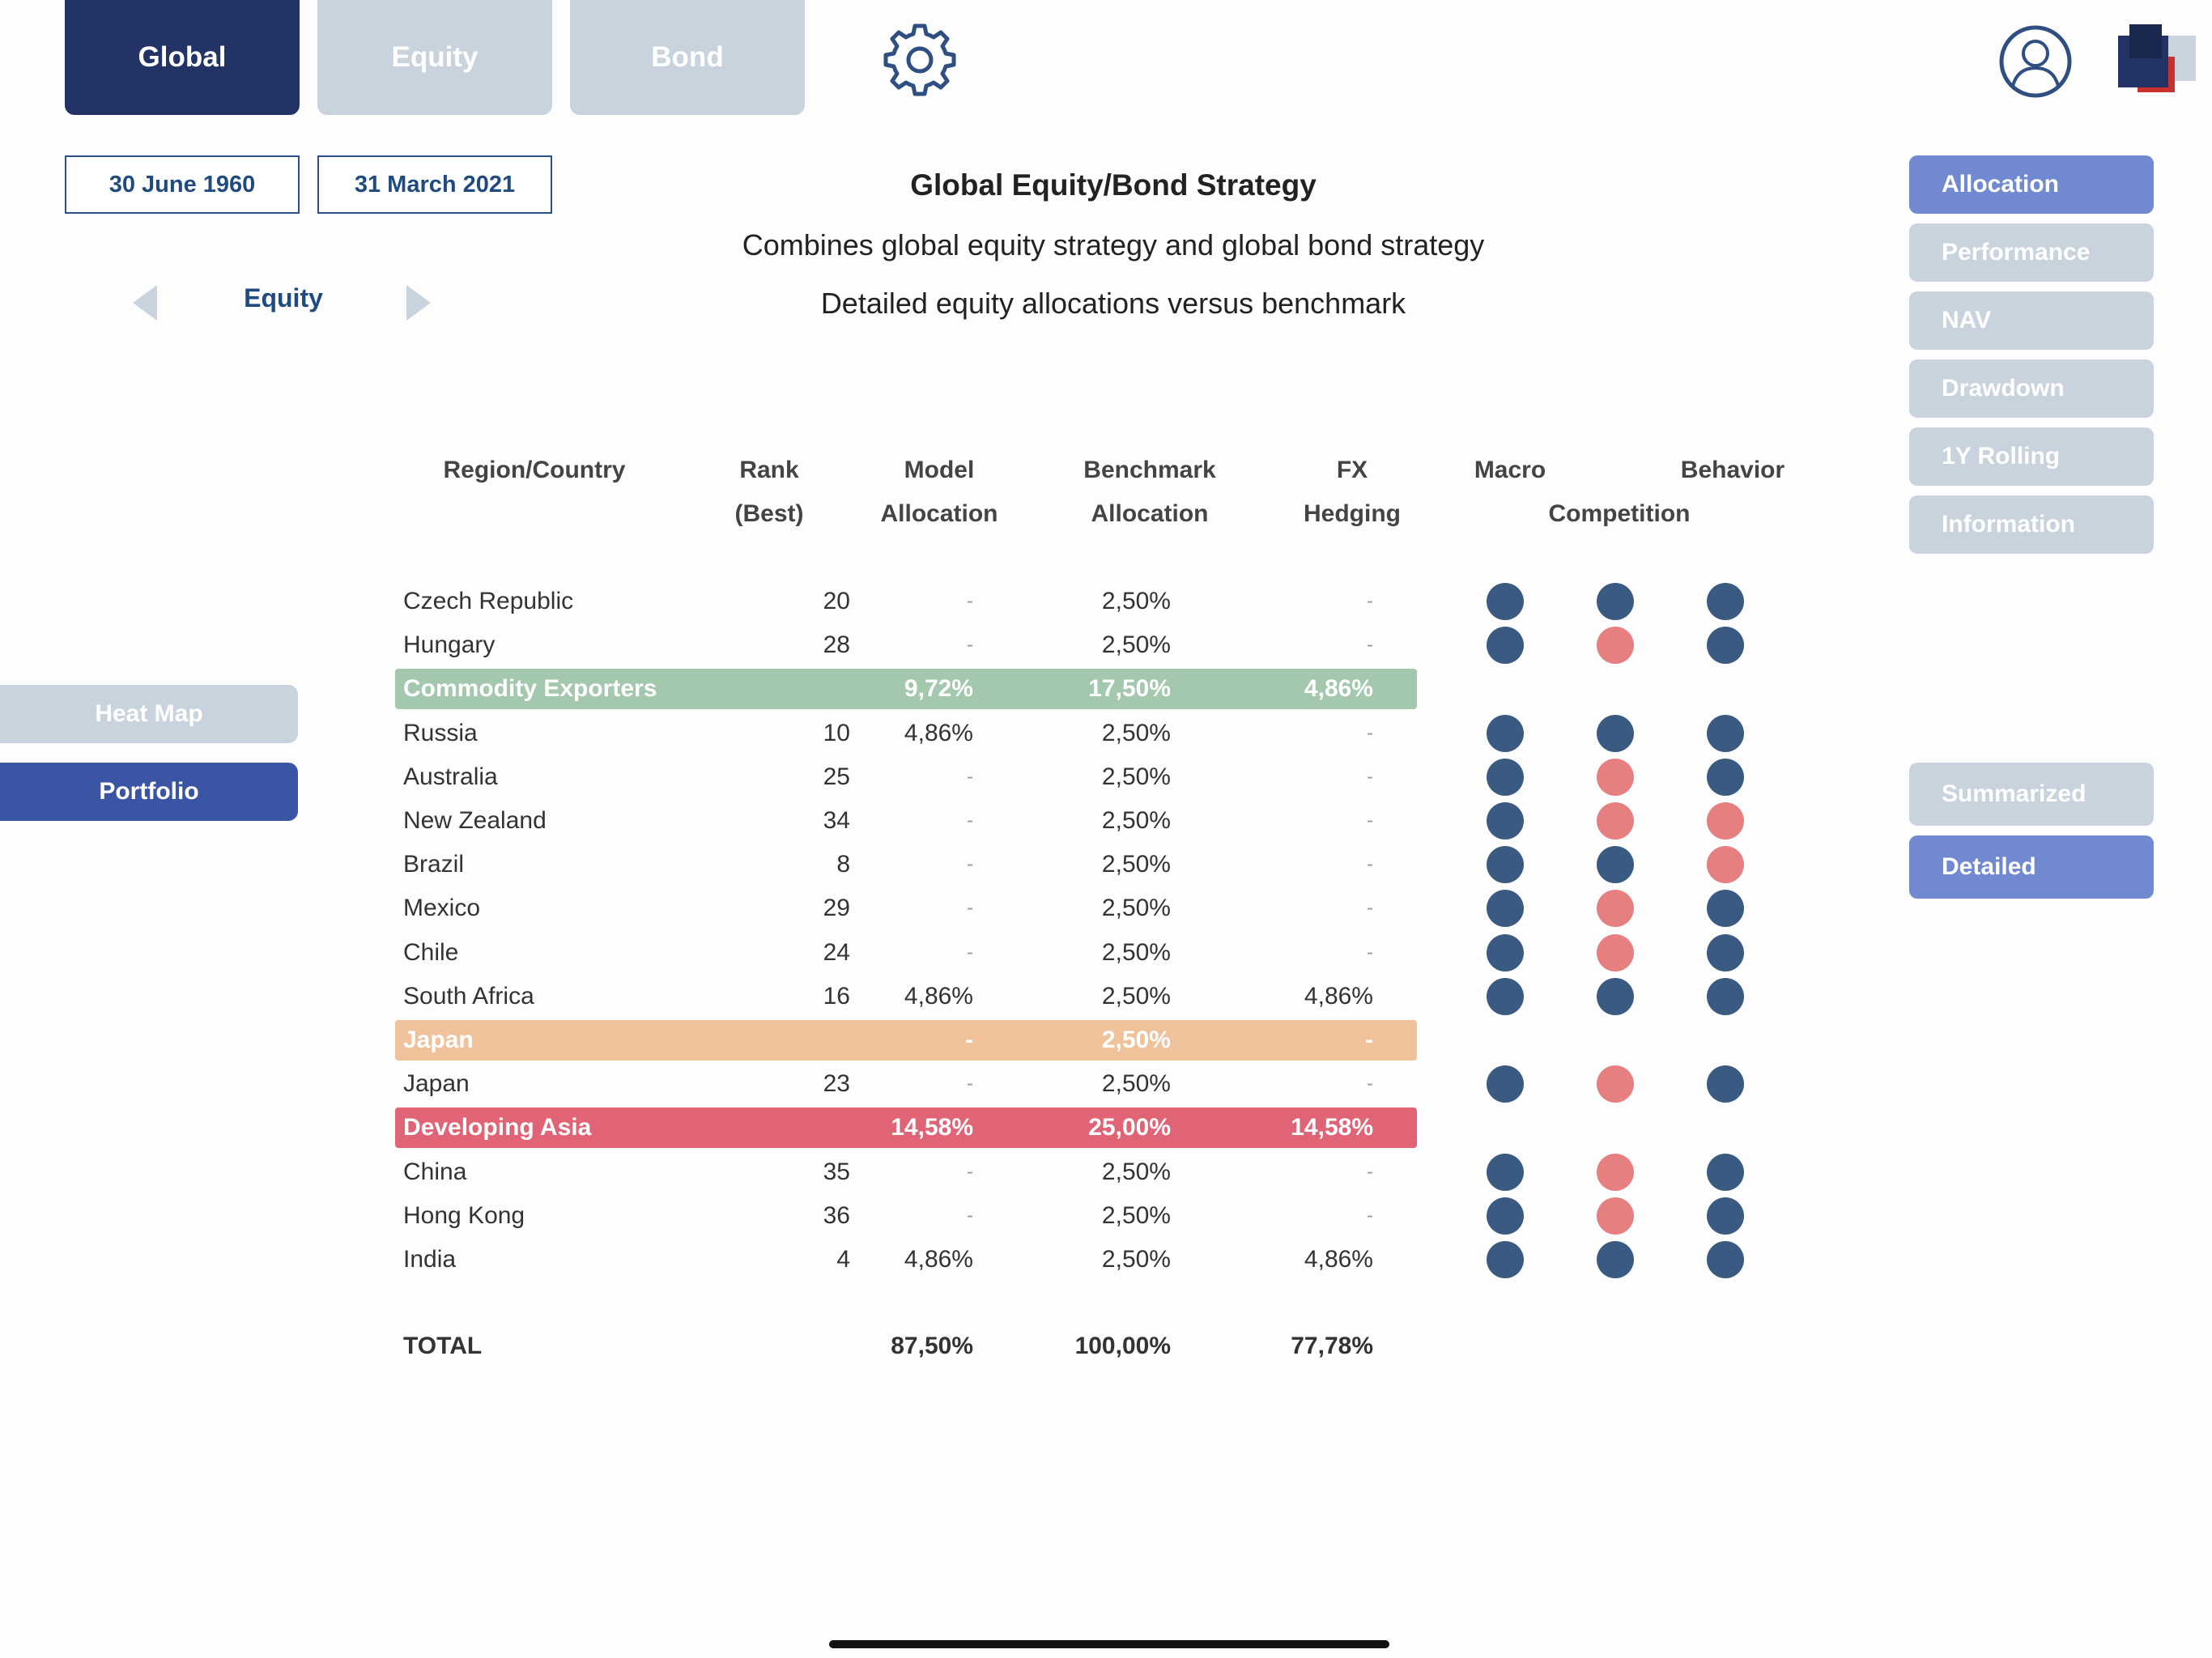 This screenshot has height=1658, width=2212. I want to click on model-allocation-cell: 9,72%, so click(939, 688).